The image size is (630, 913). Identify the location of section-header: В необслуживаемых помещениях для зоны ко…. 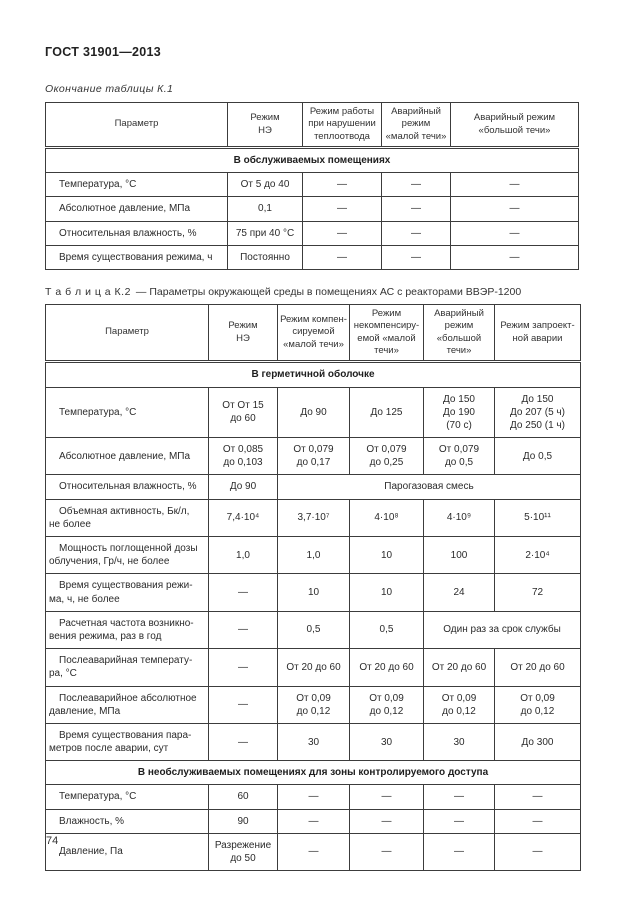
(313, 773).